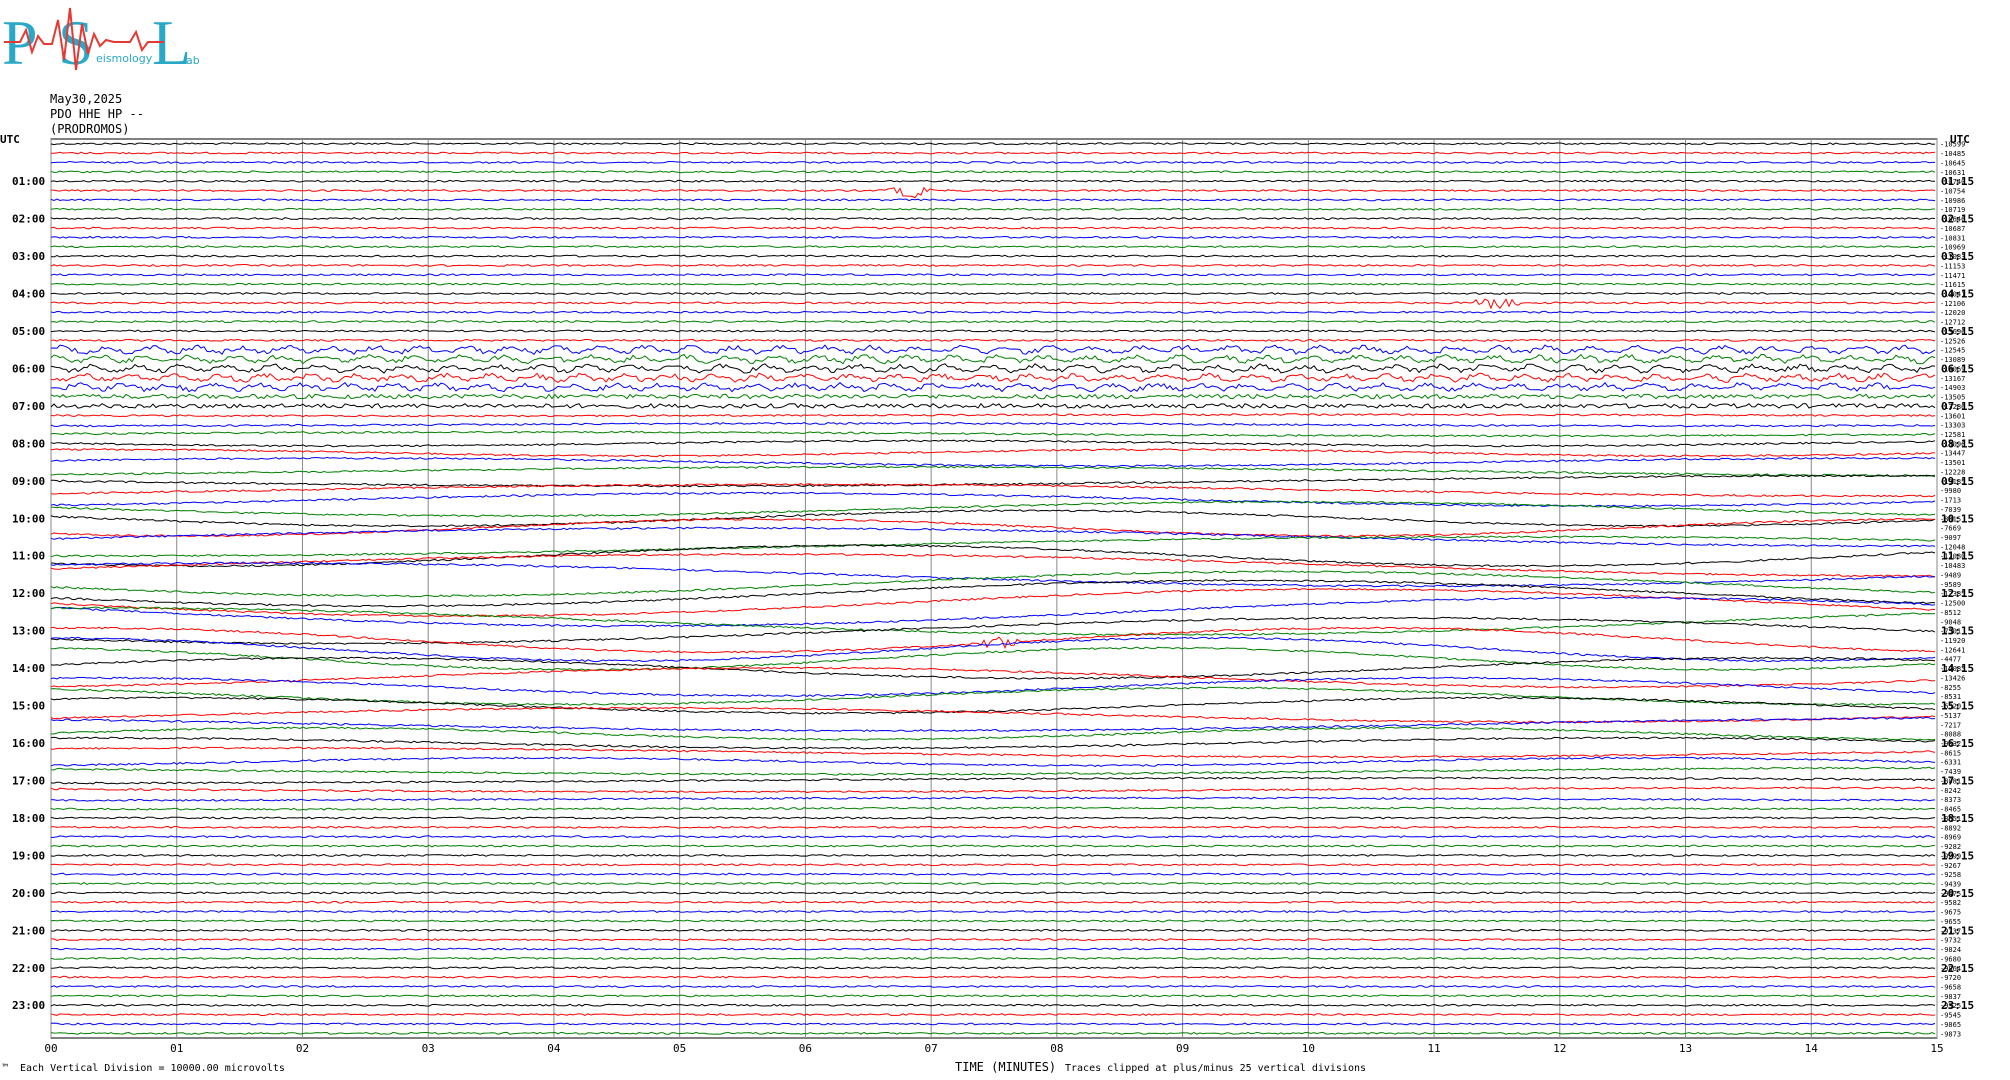 The image size is (2010, 1080). I want to click on right-hour-label: 17:15, so click(1957, 780).